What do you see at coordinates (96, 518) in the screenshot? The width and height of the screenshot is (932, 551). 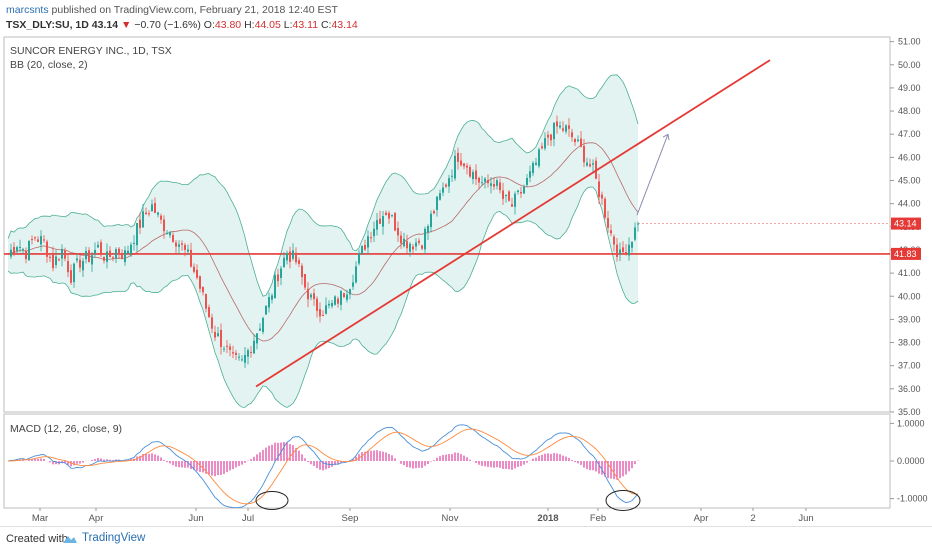 I see `time-axis-label: Apr` at bounding box center [96, 518].